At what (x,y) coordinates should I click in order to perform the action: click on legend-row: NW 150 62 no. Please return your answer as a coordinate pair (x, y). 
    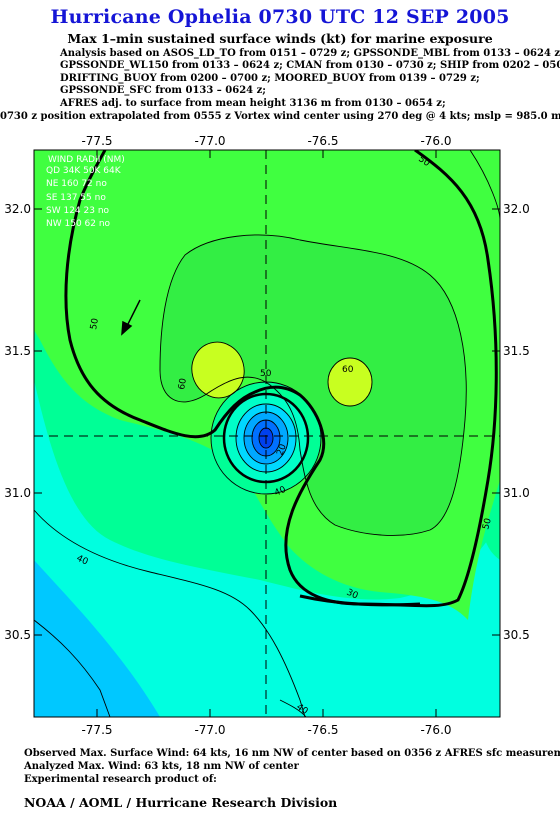
    Looking at the image, I should click on (78, 224).